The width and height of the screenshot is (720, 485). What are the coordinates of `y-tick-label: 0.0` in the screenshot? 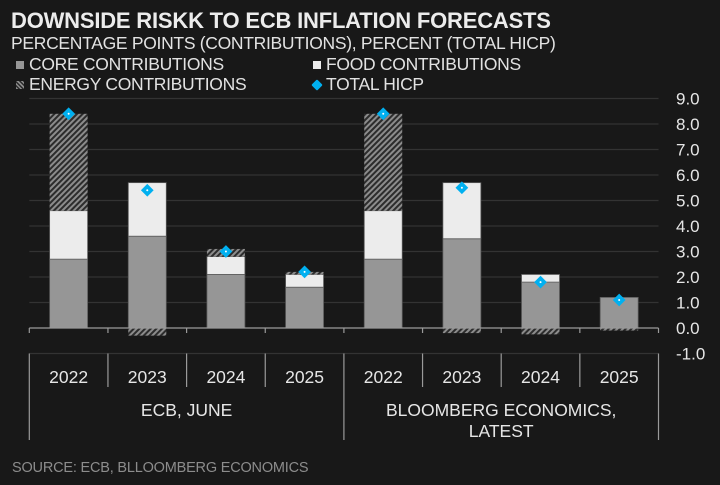 It's located at (688, 328).